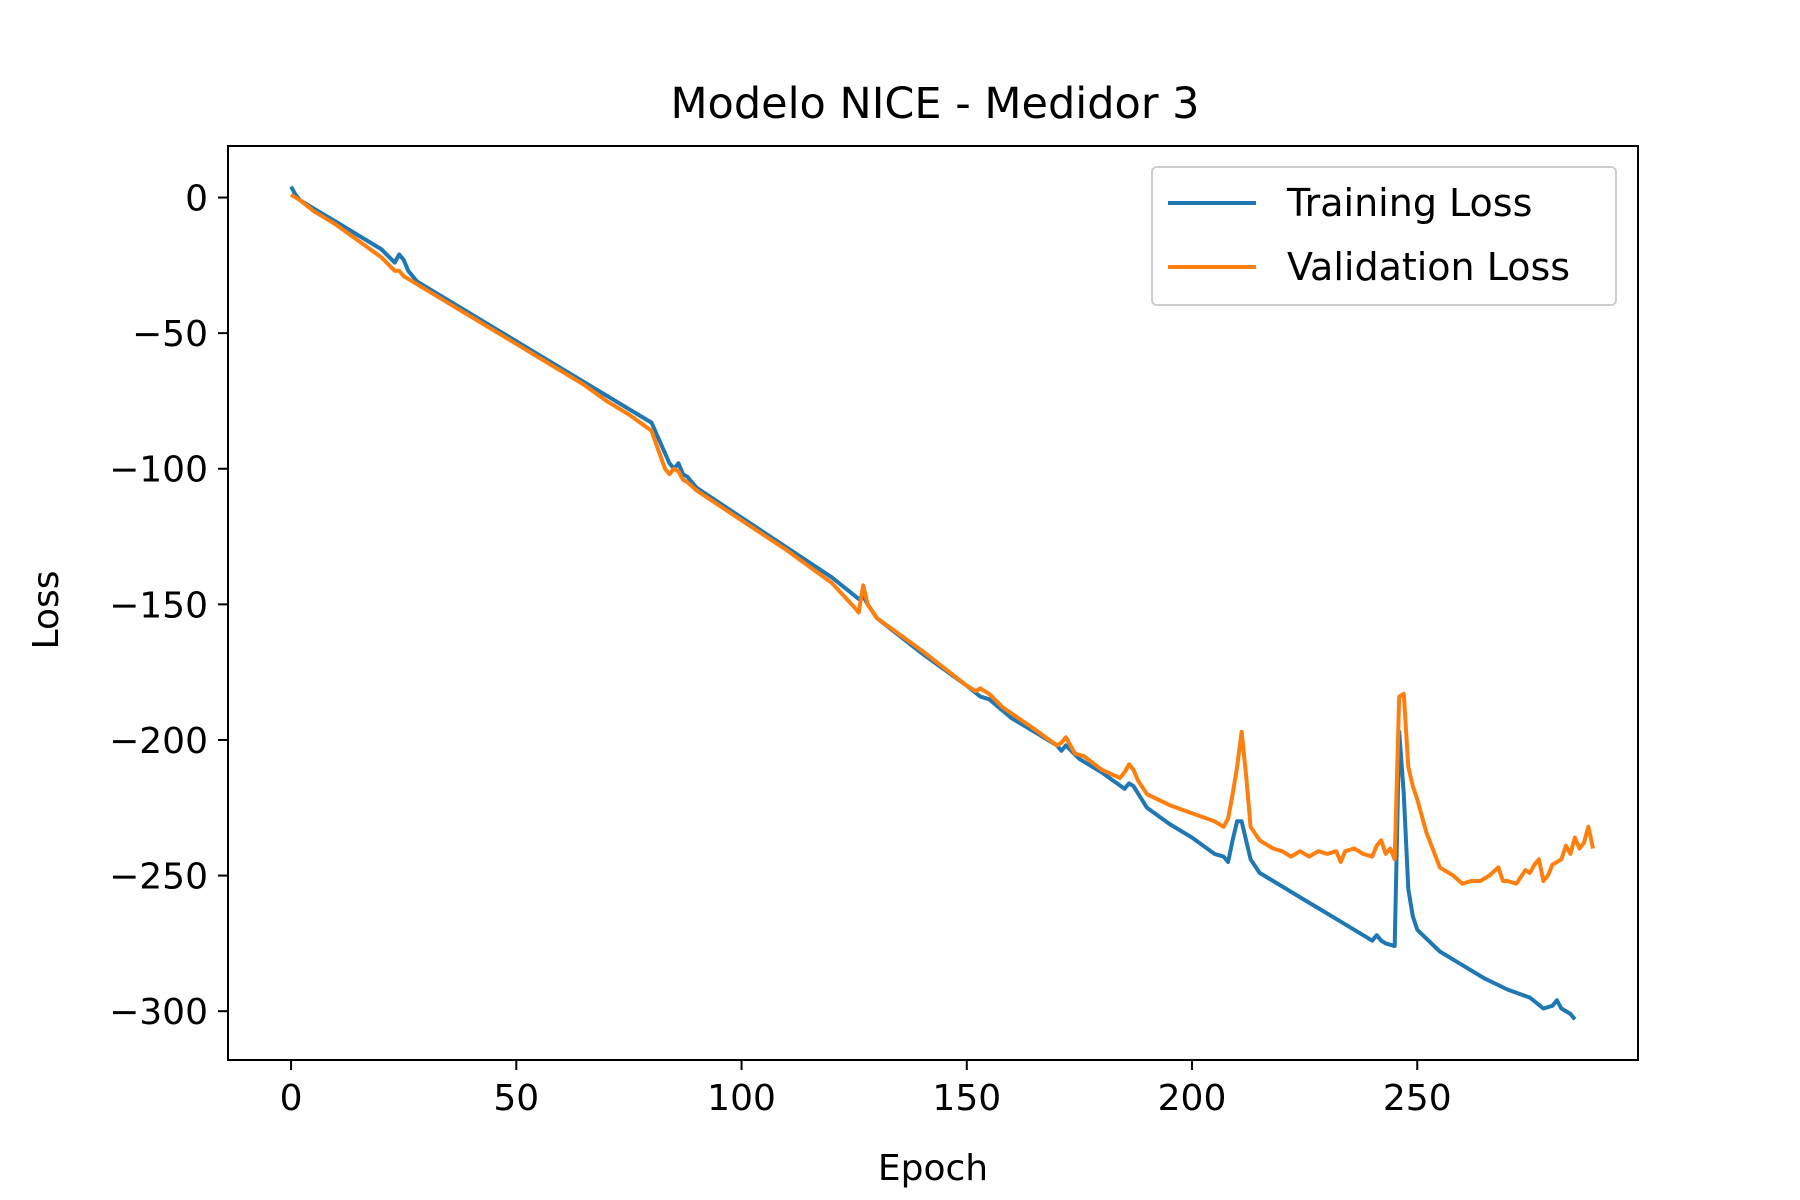  I want to click on x-tick-label: 50, so click(516, 1098).